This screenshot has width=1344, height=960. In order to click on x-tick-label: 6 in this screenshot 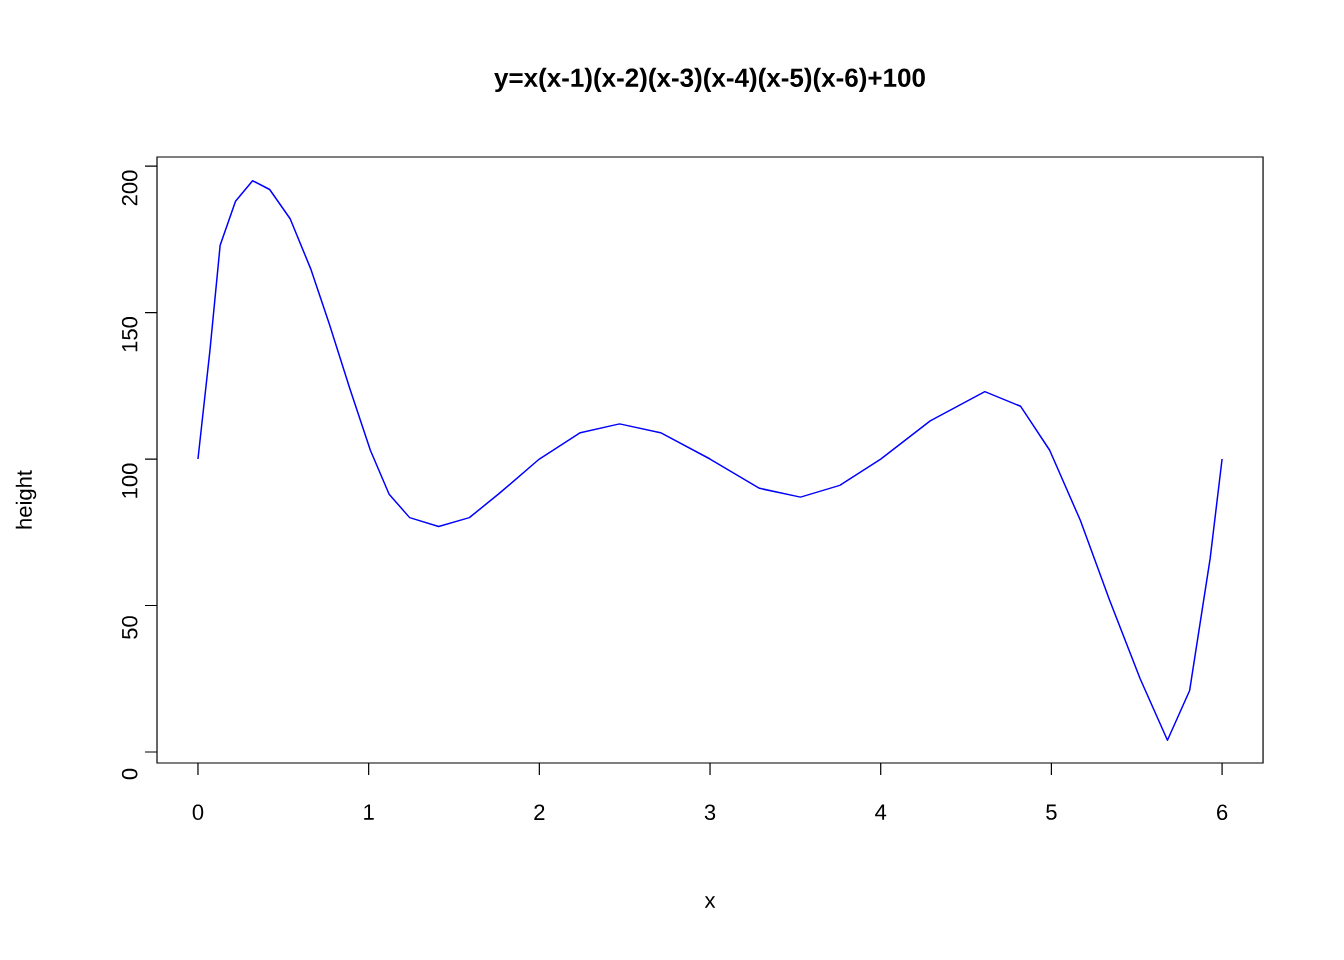, I will do `click(1222, 812)`.